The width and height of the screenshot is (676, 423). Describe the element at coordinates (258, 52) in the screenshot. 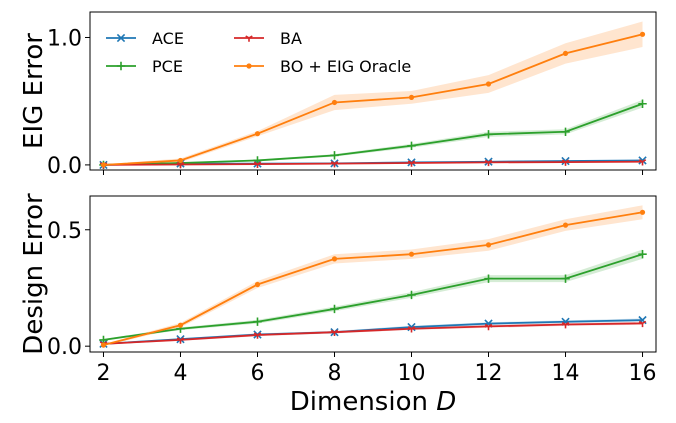

I see `legend: ACE PCE BA BO + EIG Oracle` at that location.